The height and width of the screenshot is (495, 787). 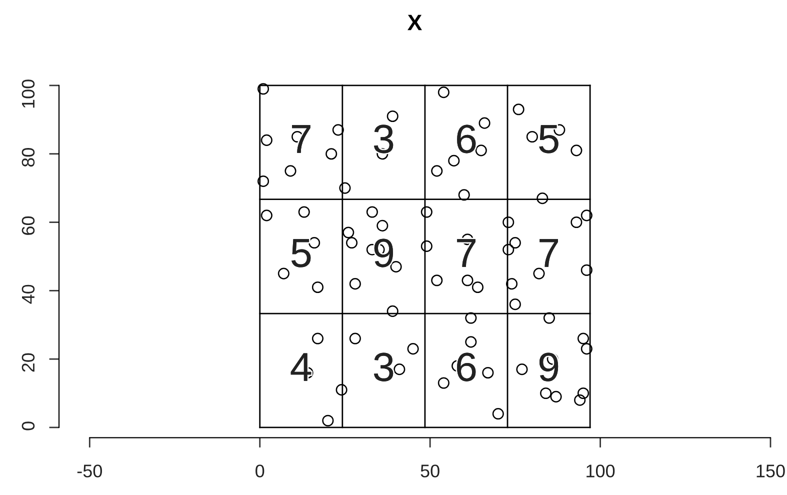 I want to click on x-tick-label: 0, so click(x=260, y=471).